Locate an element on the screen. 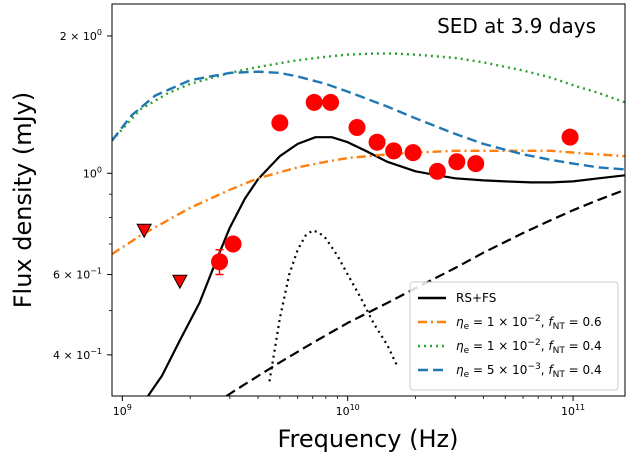  legend-label-0: RS+FS is located at coordinates (476, 298).